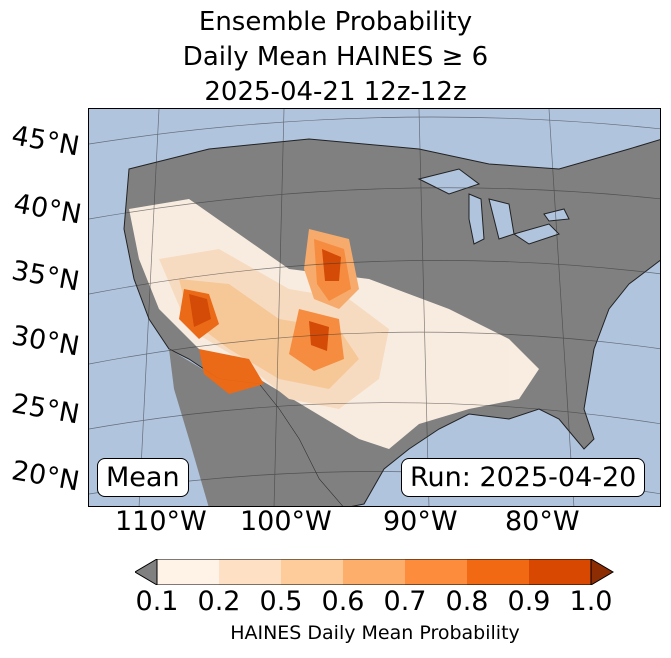 This screenshot has height=658, width=671. I want to click on lat-label-30: 30°N, so click(45, 341).